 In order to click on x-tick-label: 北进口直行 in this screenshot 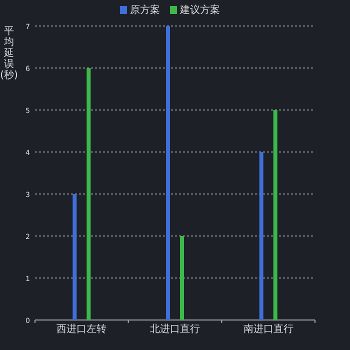, I will do `click(175, 329)`.